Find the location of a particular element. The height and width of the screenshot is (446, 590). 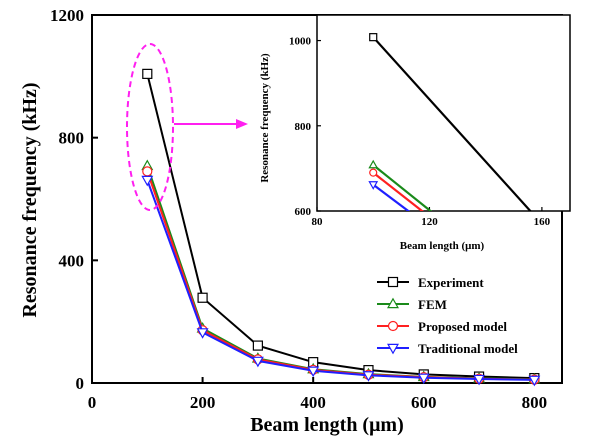

legend-item-proposed-model: Proposed model is located at coordinates (442, 326).